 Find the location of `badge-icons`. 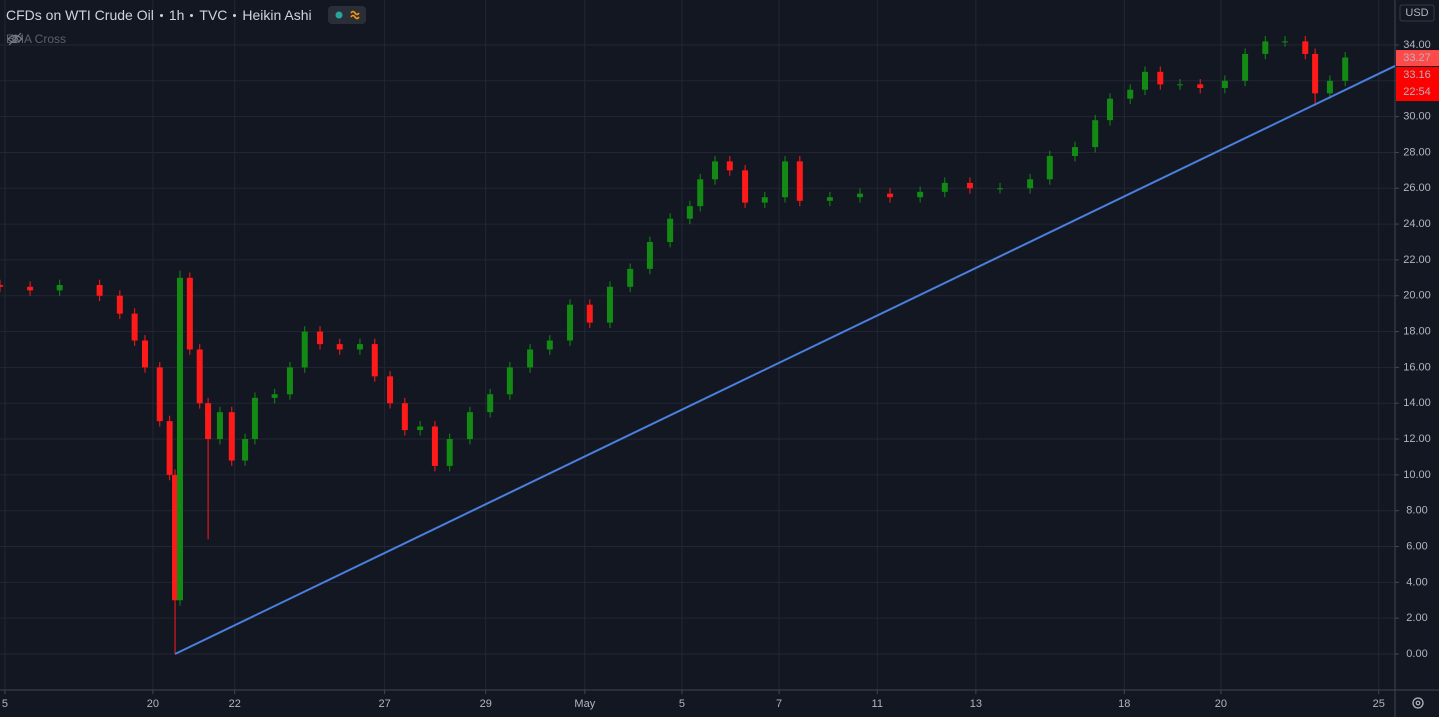

badge-icons is located at coordinates (347, 15).